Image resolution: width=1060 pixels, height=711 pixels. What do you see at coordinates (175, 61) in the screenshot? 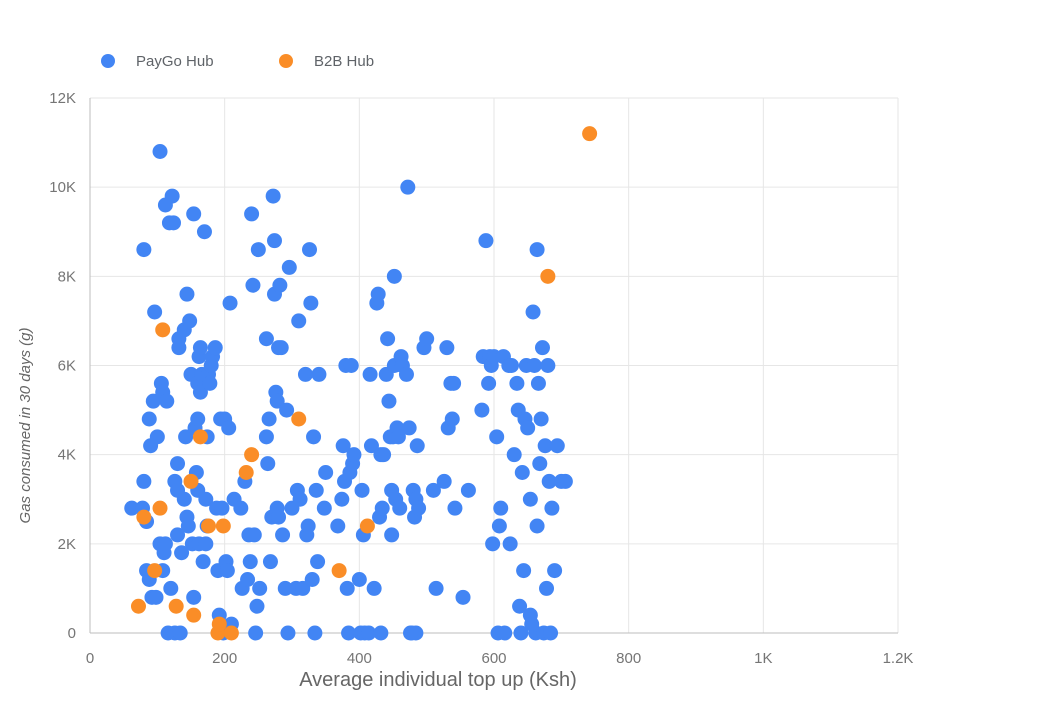
I see `legend-label: PayGo Hub` at bounding box center [175, 61].